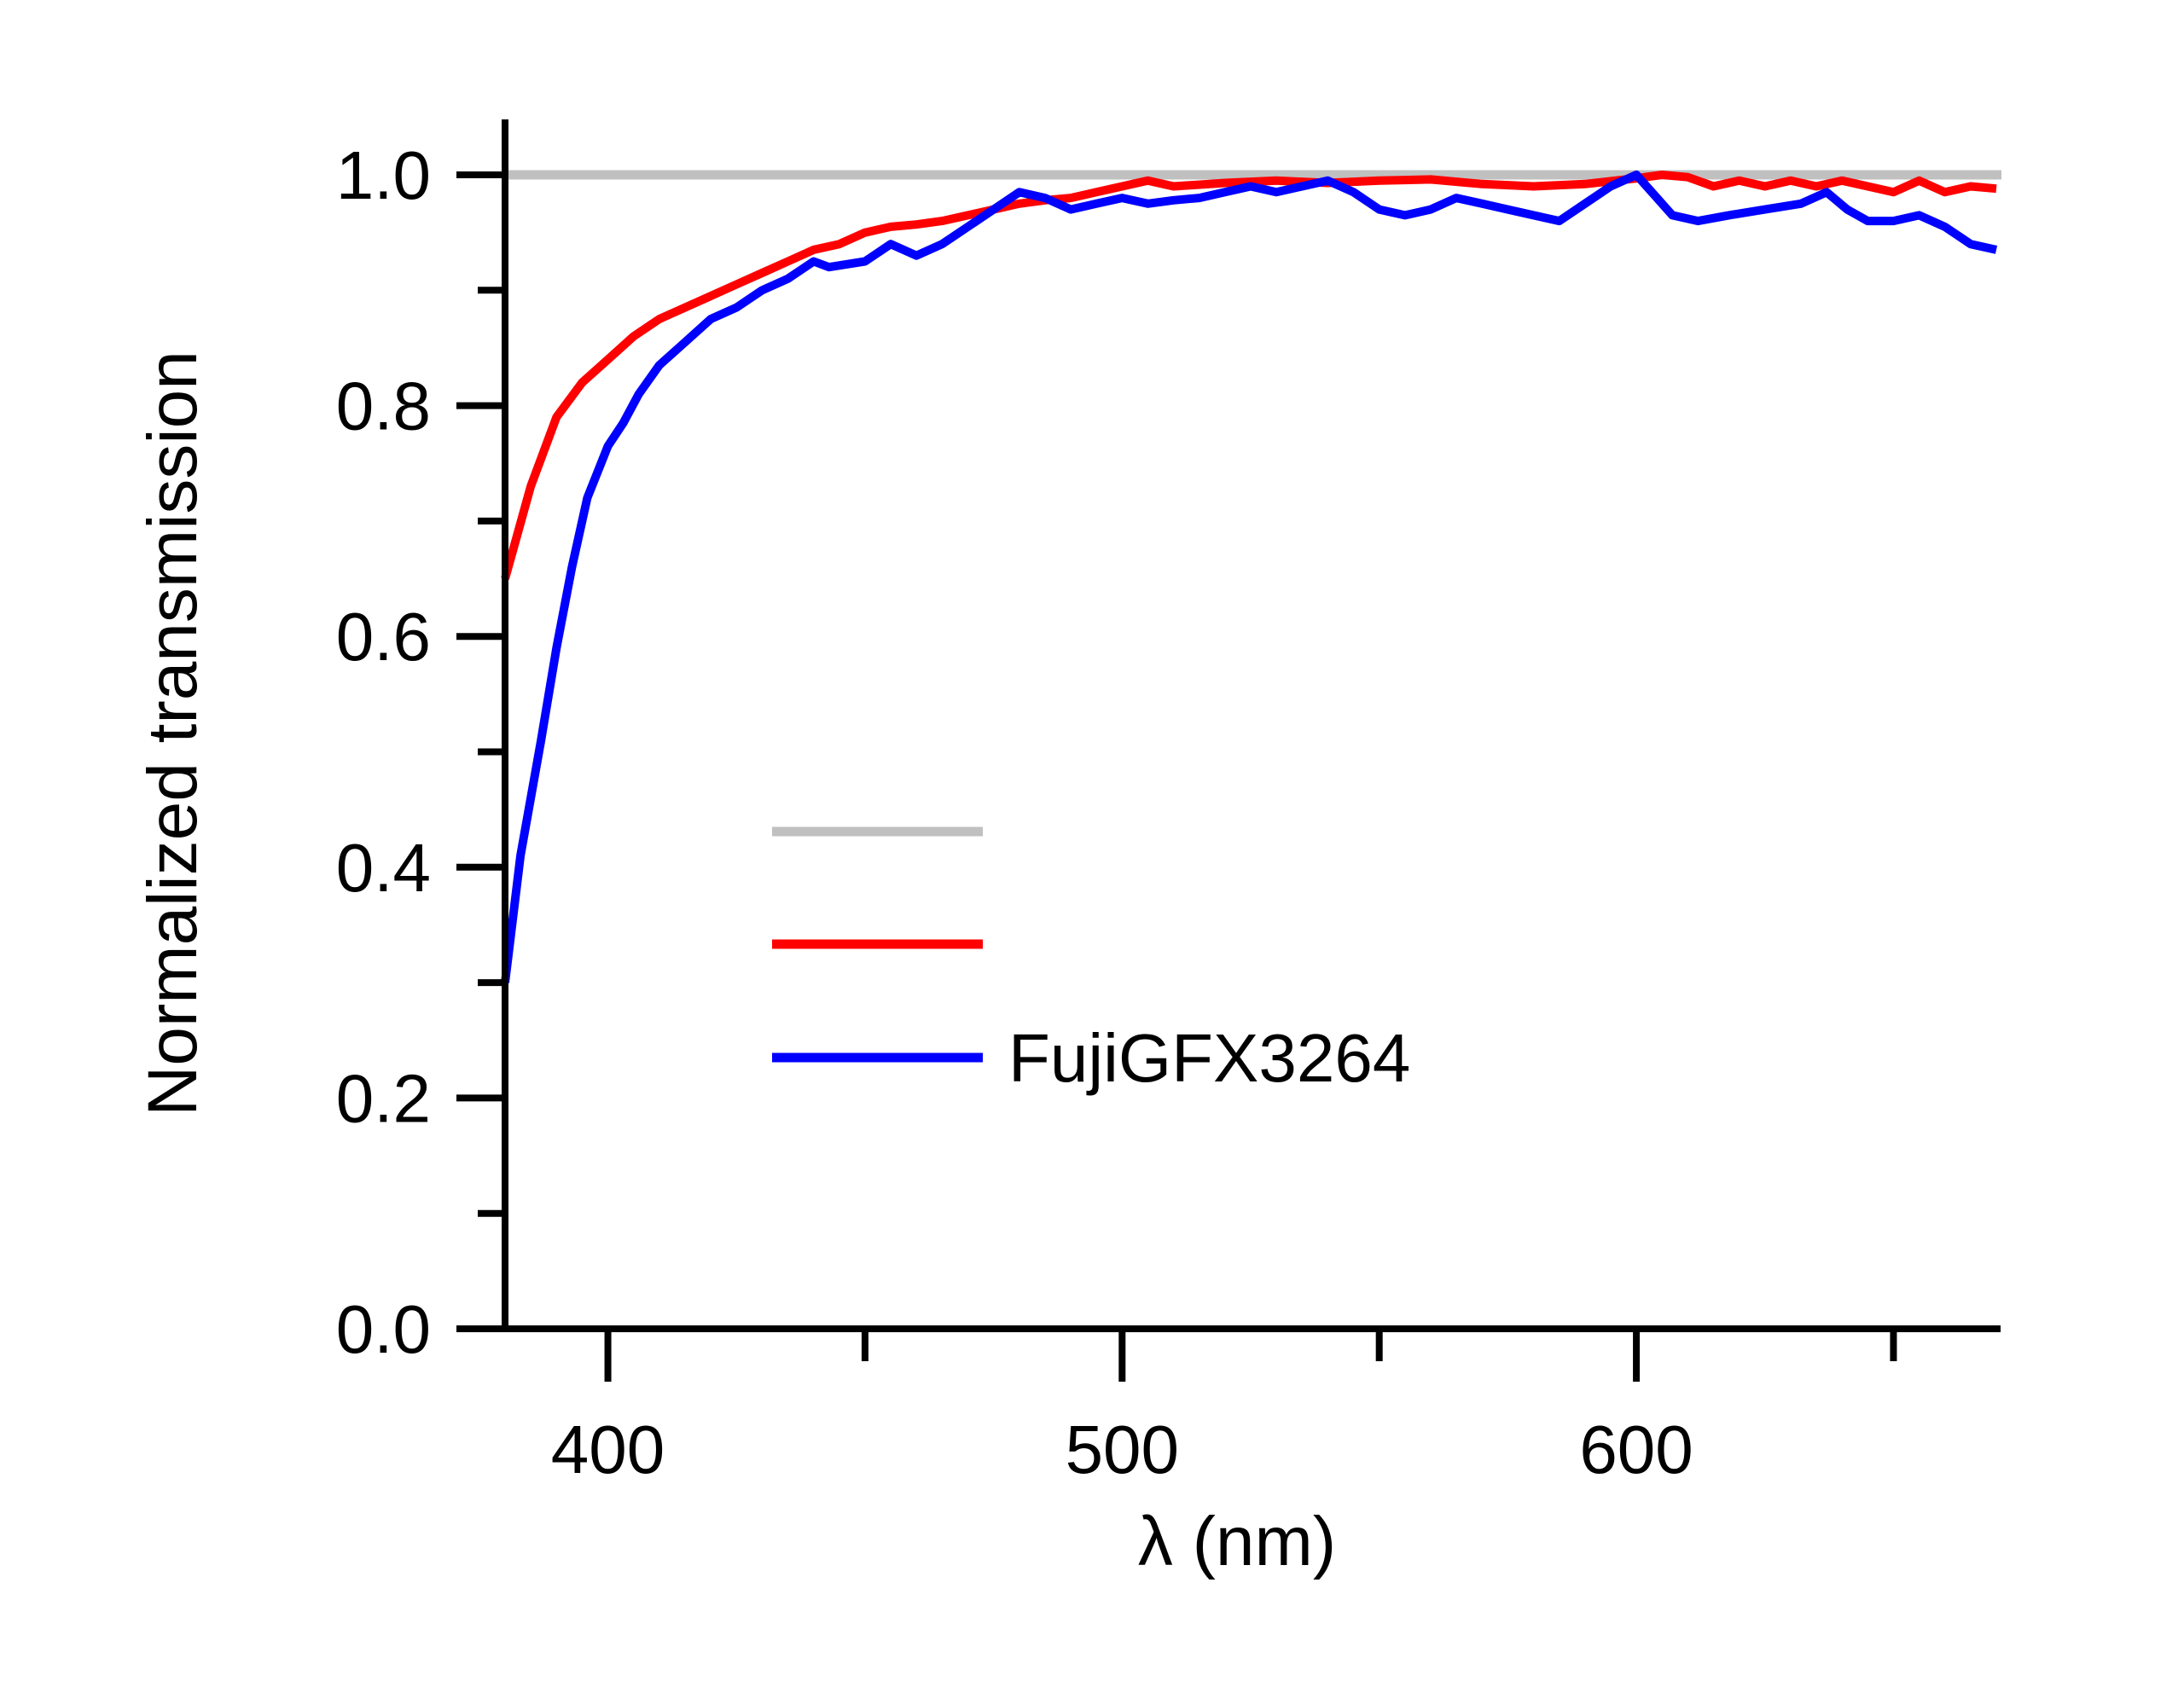 Image resolution: width=2184 pixels, height=1687 pixels. I want to click on legend: FujiGFX3264, so click(1091, 961).